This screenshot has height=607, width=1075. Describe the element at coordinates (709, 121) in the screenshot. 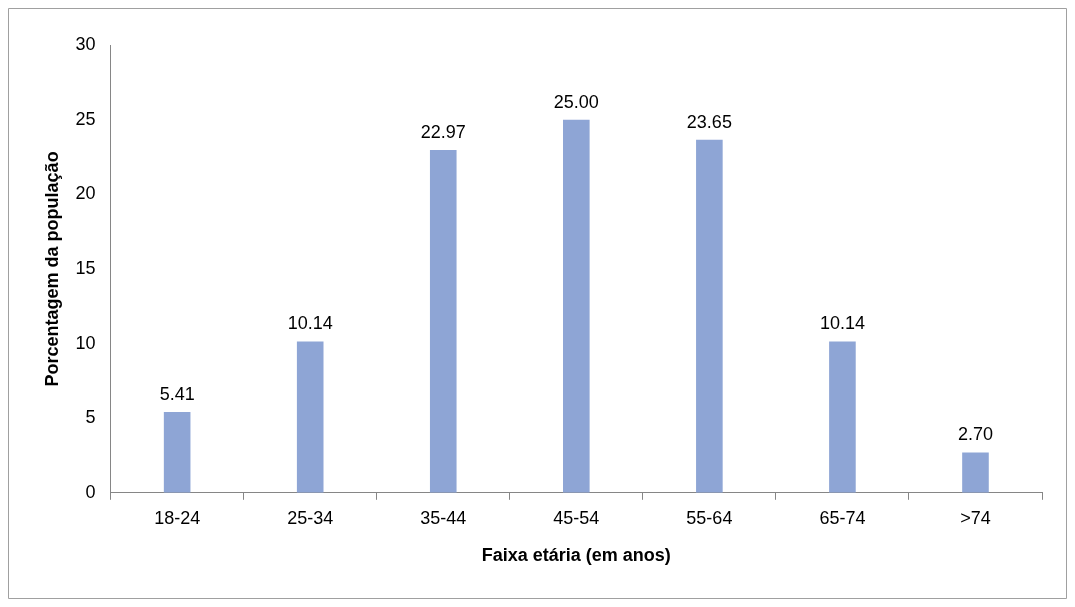

I see `data-label: 23.65` at that location.